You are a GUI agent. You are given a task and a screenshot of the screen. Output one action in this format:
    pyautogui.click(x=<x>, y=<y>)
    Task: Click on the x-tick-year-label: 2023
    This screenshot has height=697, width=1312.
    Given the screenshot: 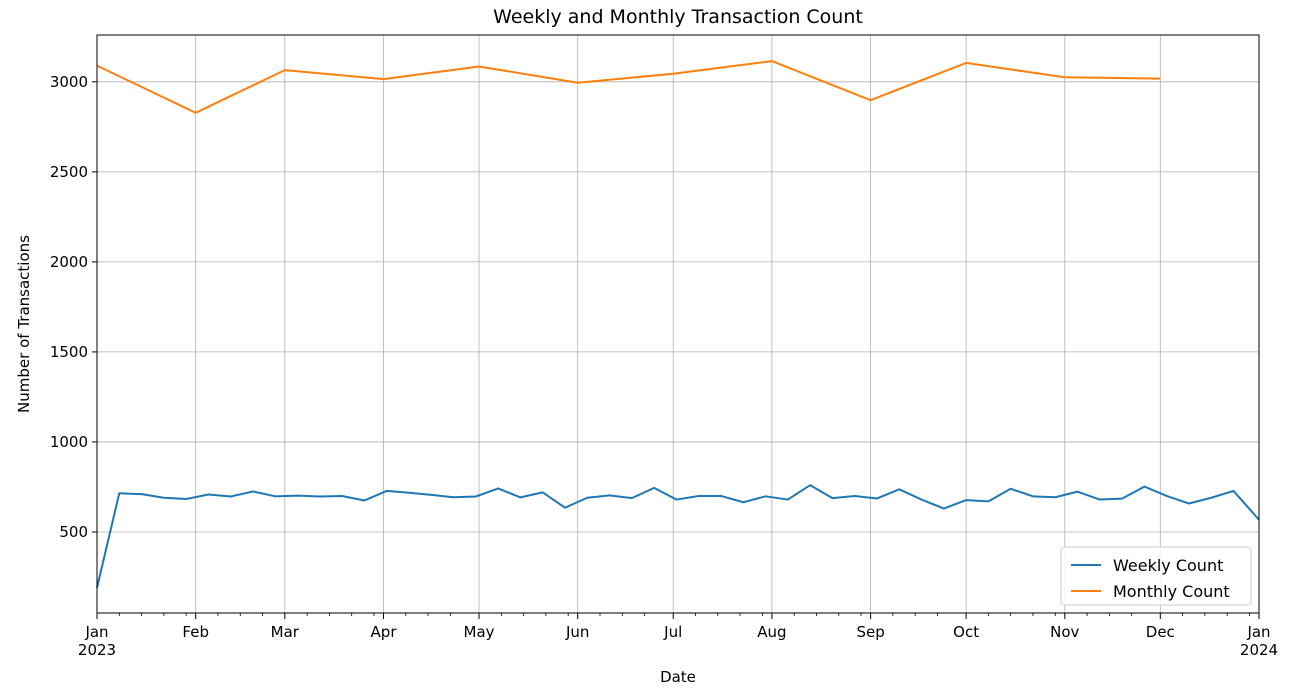 What is the action you would take?
    pyautogui.click(x=97, y=650)
    